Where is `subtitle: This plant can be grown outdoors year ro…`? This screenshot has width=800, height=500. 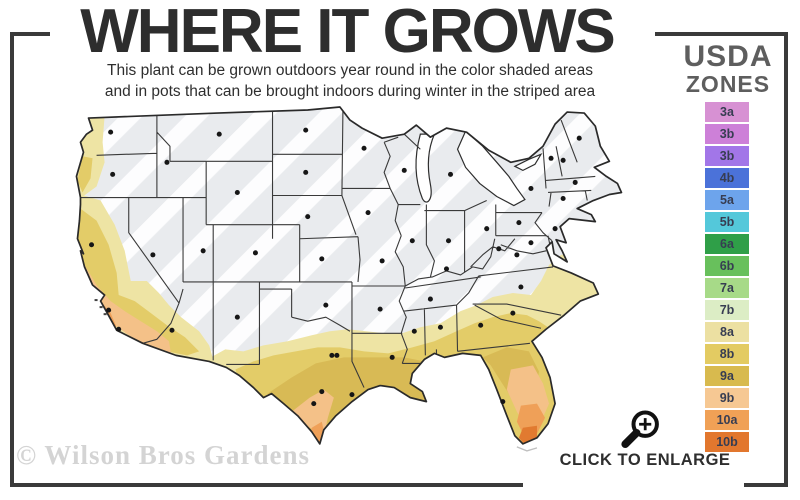 subtitle: This plant can be grown outdoors year ro… is located at coordinates (350, 81).